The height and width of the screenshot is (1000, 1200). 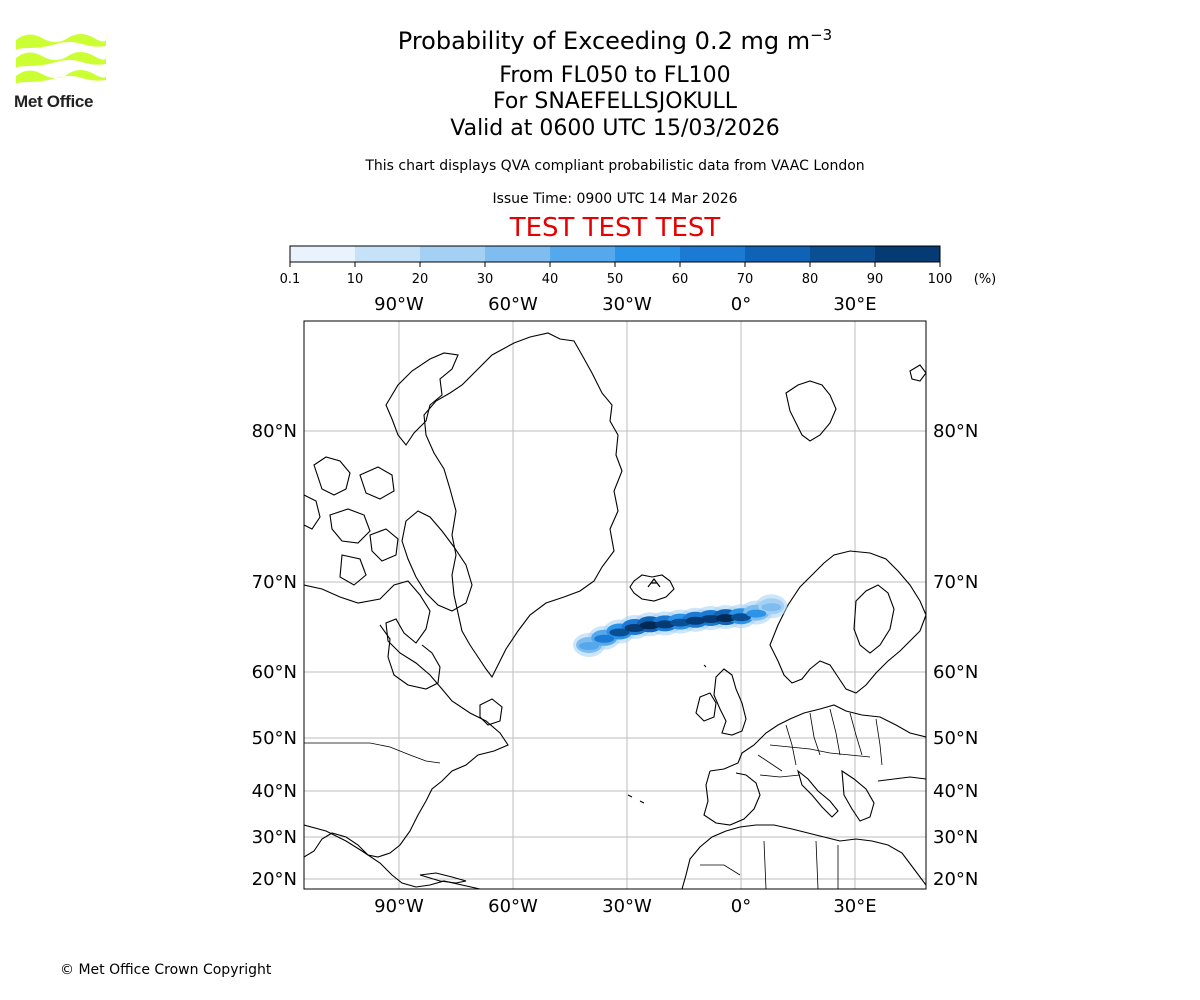 What do you see at coordinates (422, 399) in the screenshot?
I see `ellesmere-coast` at bounding box center [422, 399].